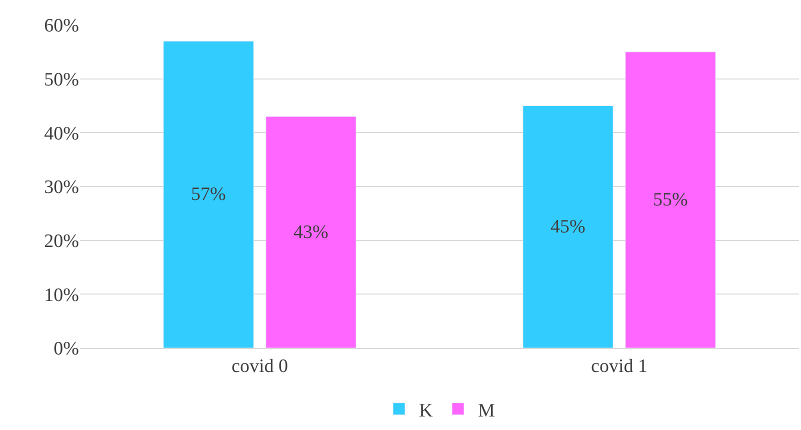 The image size is (801, 430). I want to click on x-tick-label: covid 0, so click(260, 366).